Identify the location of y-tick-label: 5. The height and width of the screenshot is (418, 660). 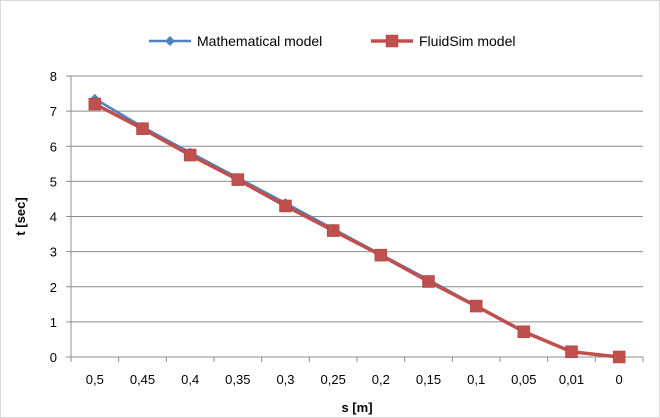
(53, 181).